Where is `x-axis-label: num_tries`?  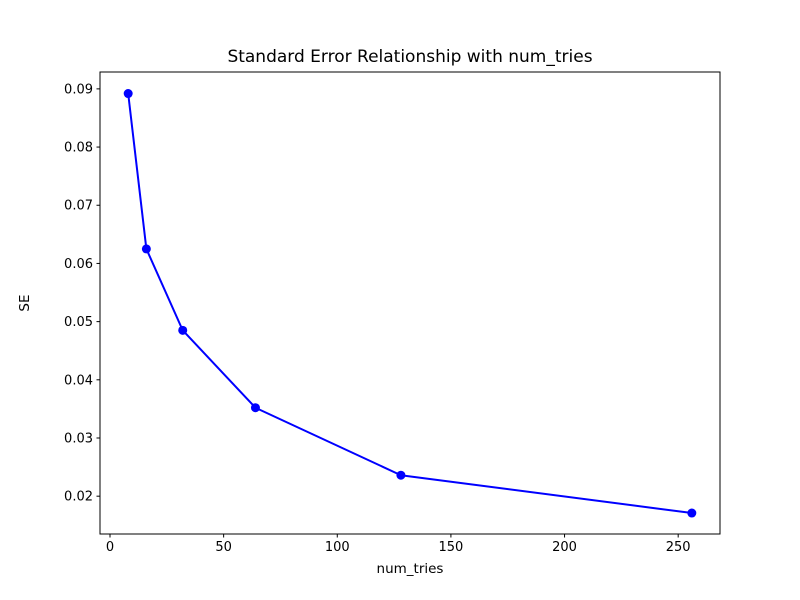 x-axis-label: num_tries is located at coordinates (410, 569).